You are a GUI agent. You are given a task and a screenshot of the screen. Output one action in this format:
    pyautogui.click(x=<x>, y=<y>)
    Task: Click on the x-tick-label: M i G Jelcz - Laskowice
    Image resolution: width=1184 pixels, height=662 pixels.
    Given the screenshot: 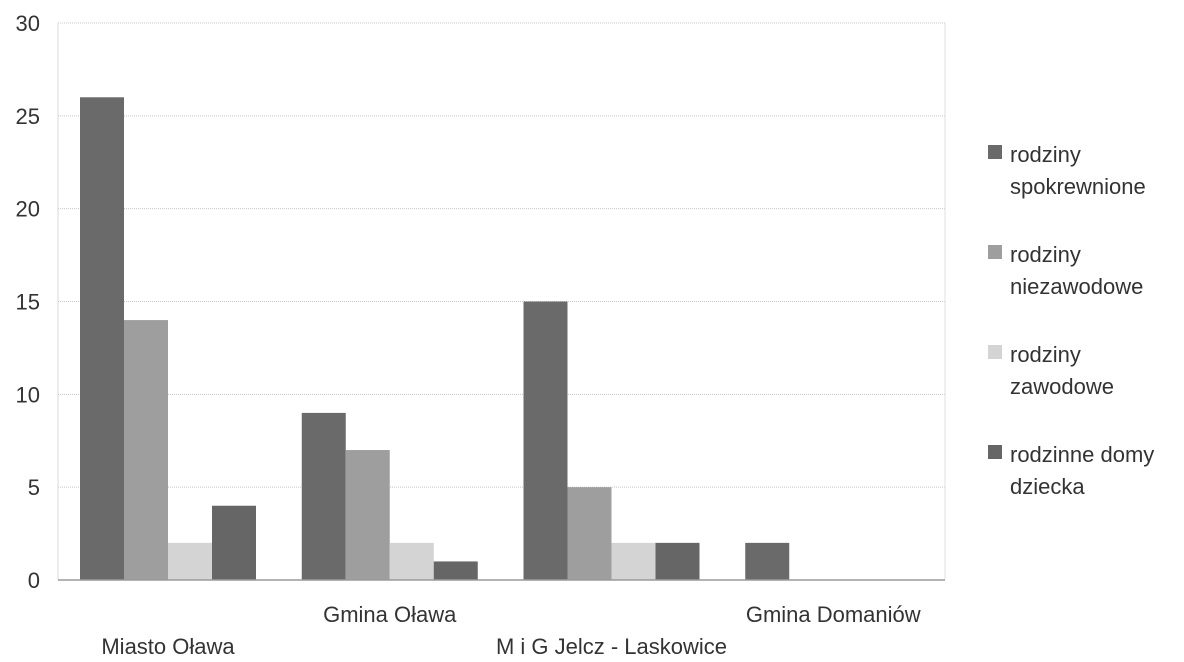 What is the action you would take?
    pyautogui.click(x=611, y=645)
    